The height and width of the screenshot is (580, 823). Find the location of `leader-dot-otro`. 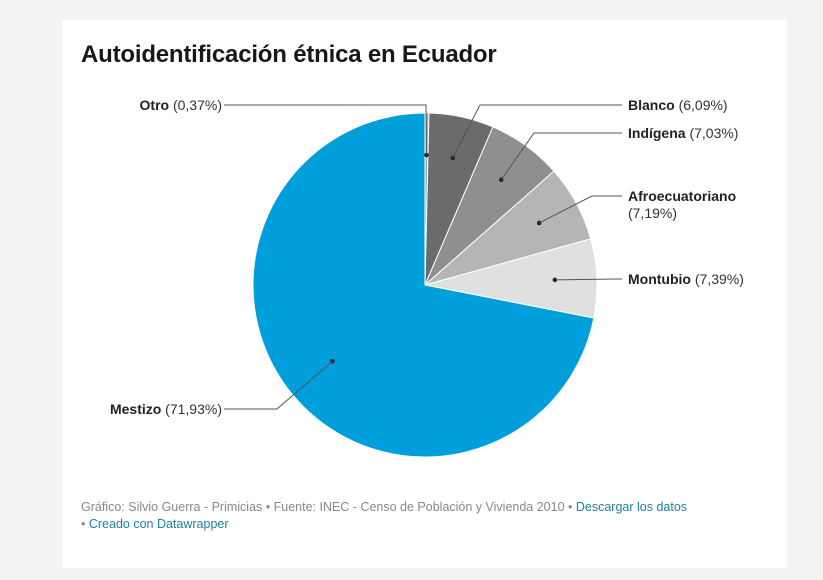

leader-dot-otro is located at coordinates (426, 155).